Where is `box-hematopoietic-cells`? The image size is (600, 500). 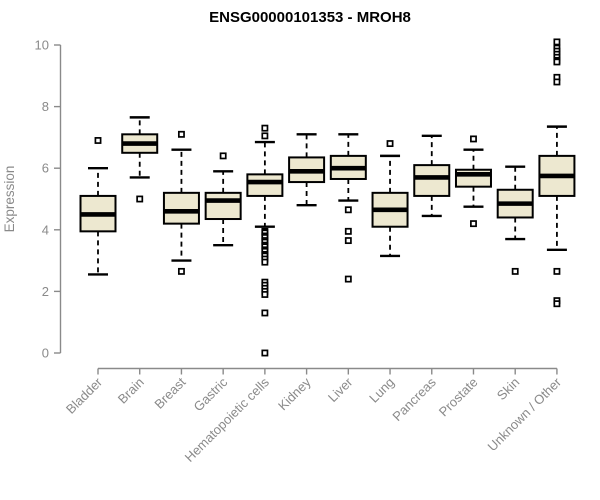
box-hematopoietic-cells is located at coordinates (265, 185).